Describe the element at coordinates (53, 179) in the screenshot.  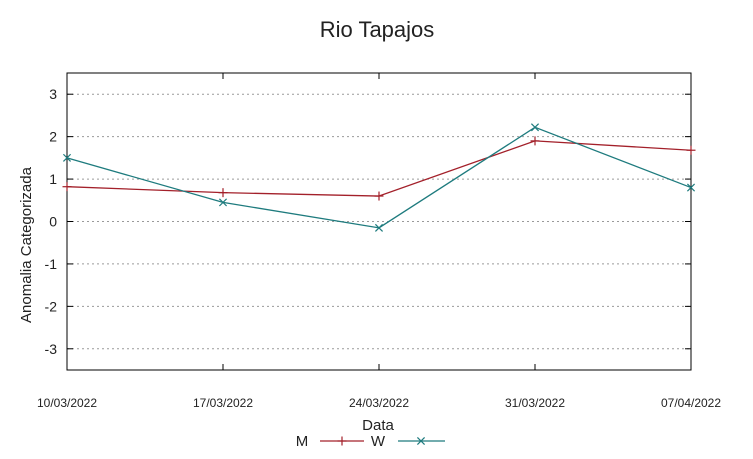
I see `y-tick-label: 1` at that location.